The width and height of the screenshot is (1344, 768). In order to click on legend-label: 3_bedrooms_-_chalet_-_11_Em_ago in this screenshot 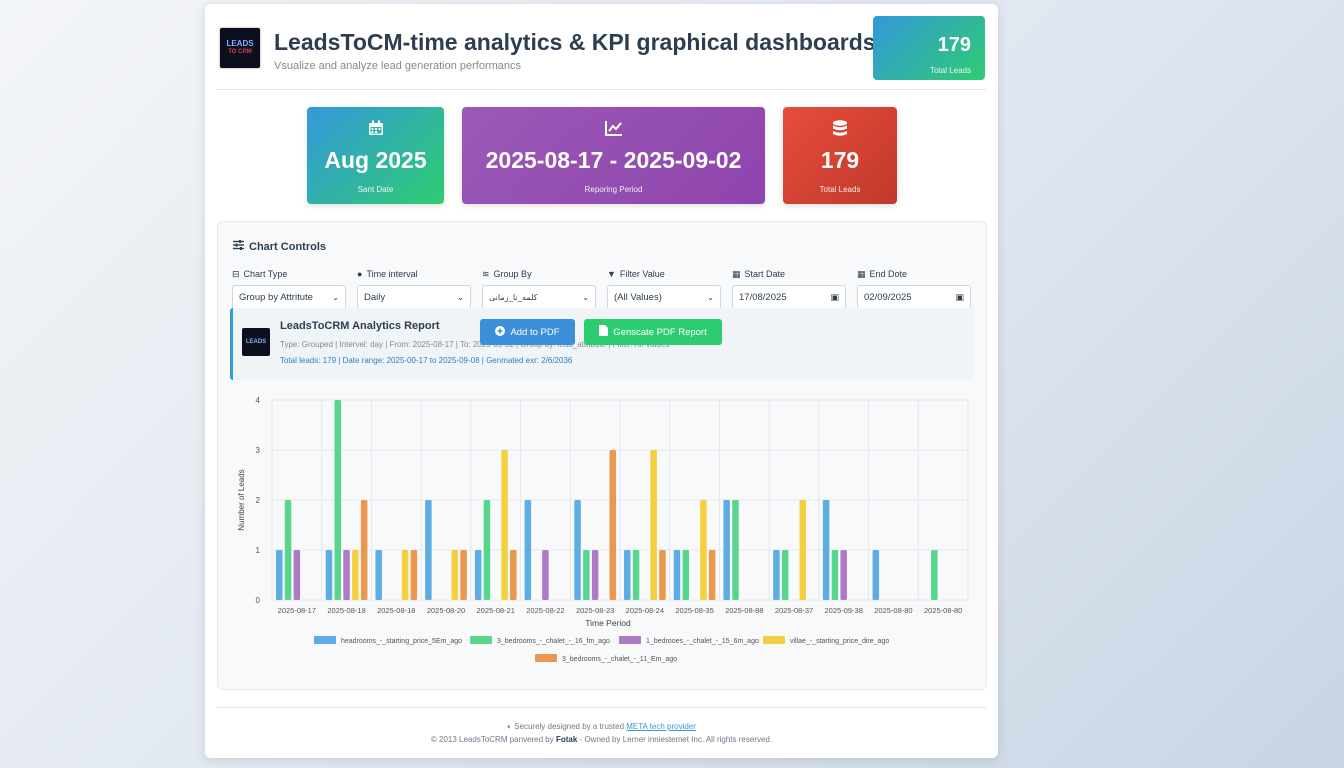, I will do `click(619, 659)`.